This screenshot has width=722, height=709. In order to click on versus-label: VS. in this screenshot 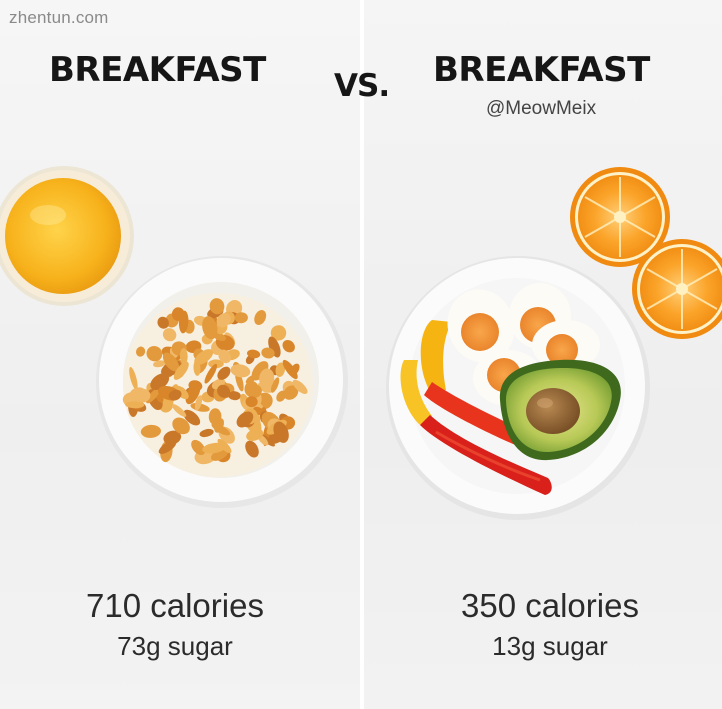, I will do `click(362, 86)`.